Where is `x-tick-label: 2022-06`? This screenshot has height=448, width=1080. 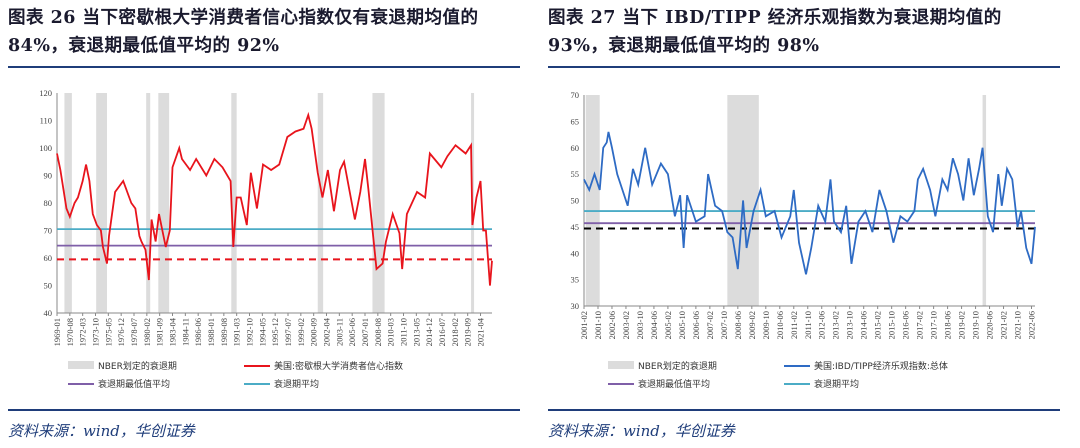
x-tick-label: 2022-06 is located at coordinates (1032, 325).